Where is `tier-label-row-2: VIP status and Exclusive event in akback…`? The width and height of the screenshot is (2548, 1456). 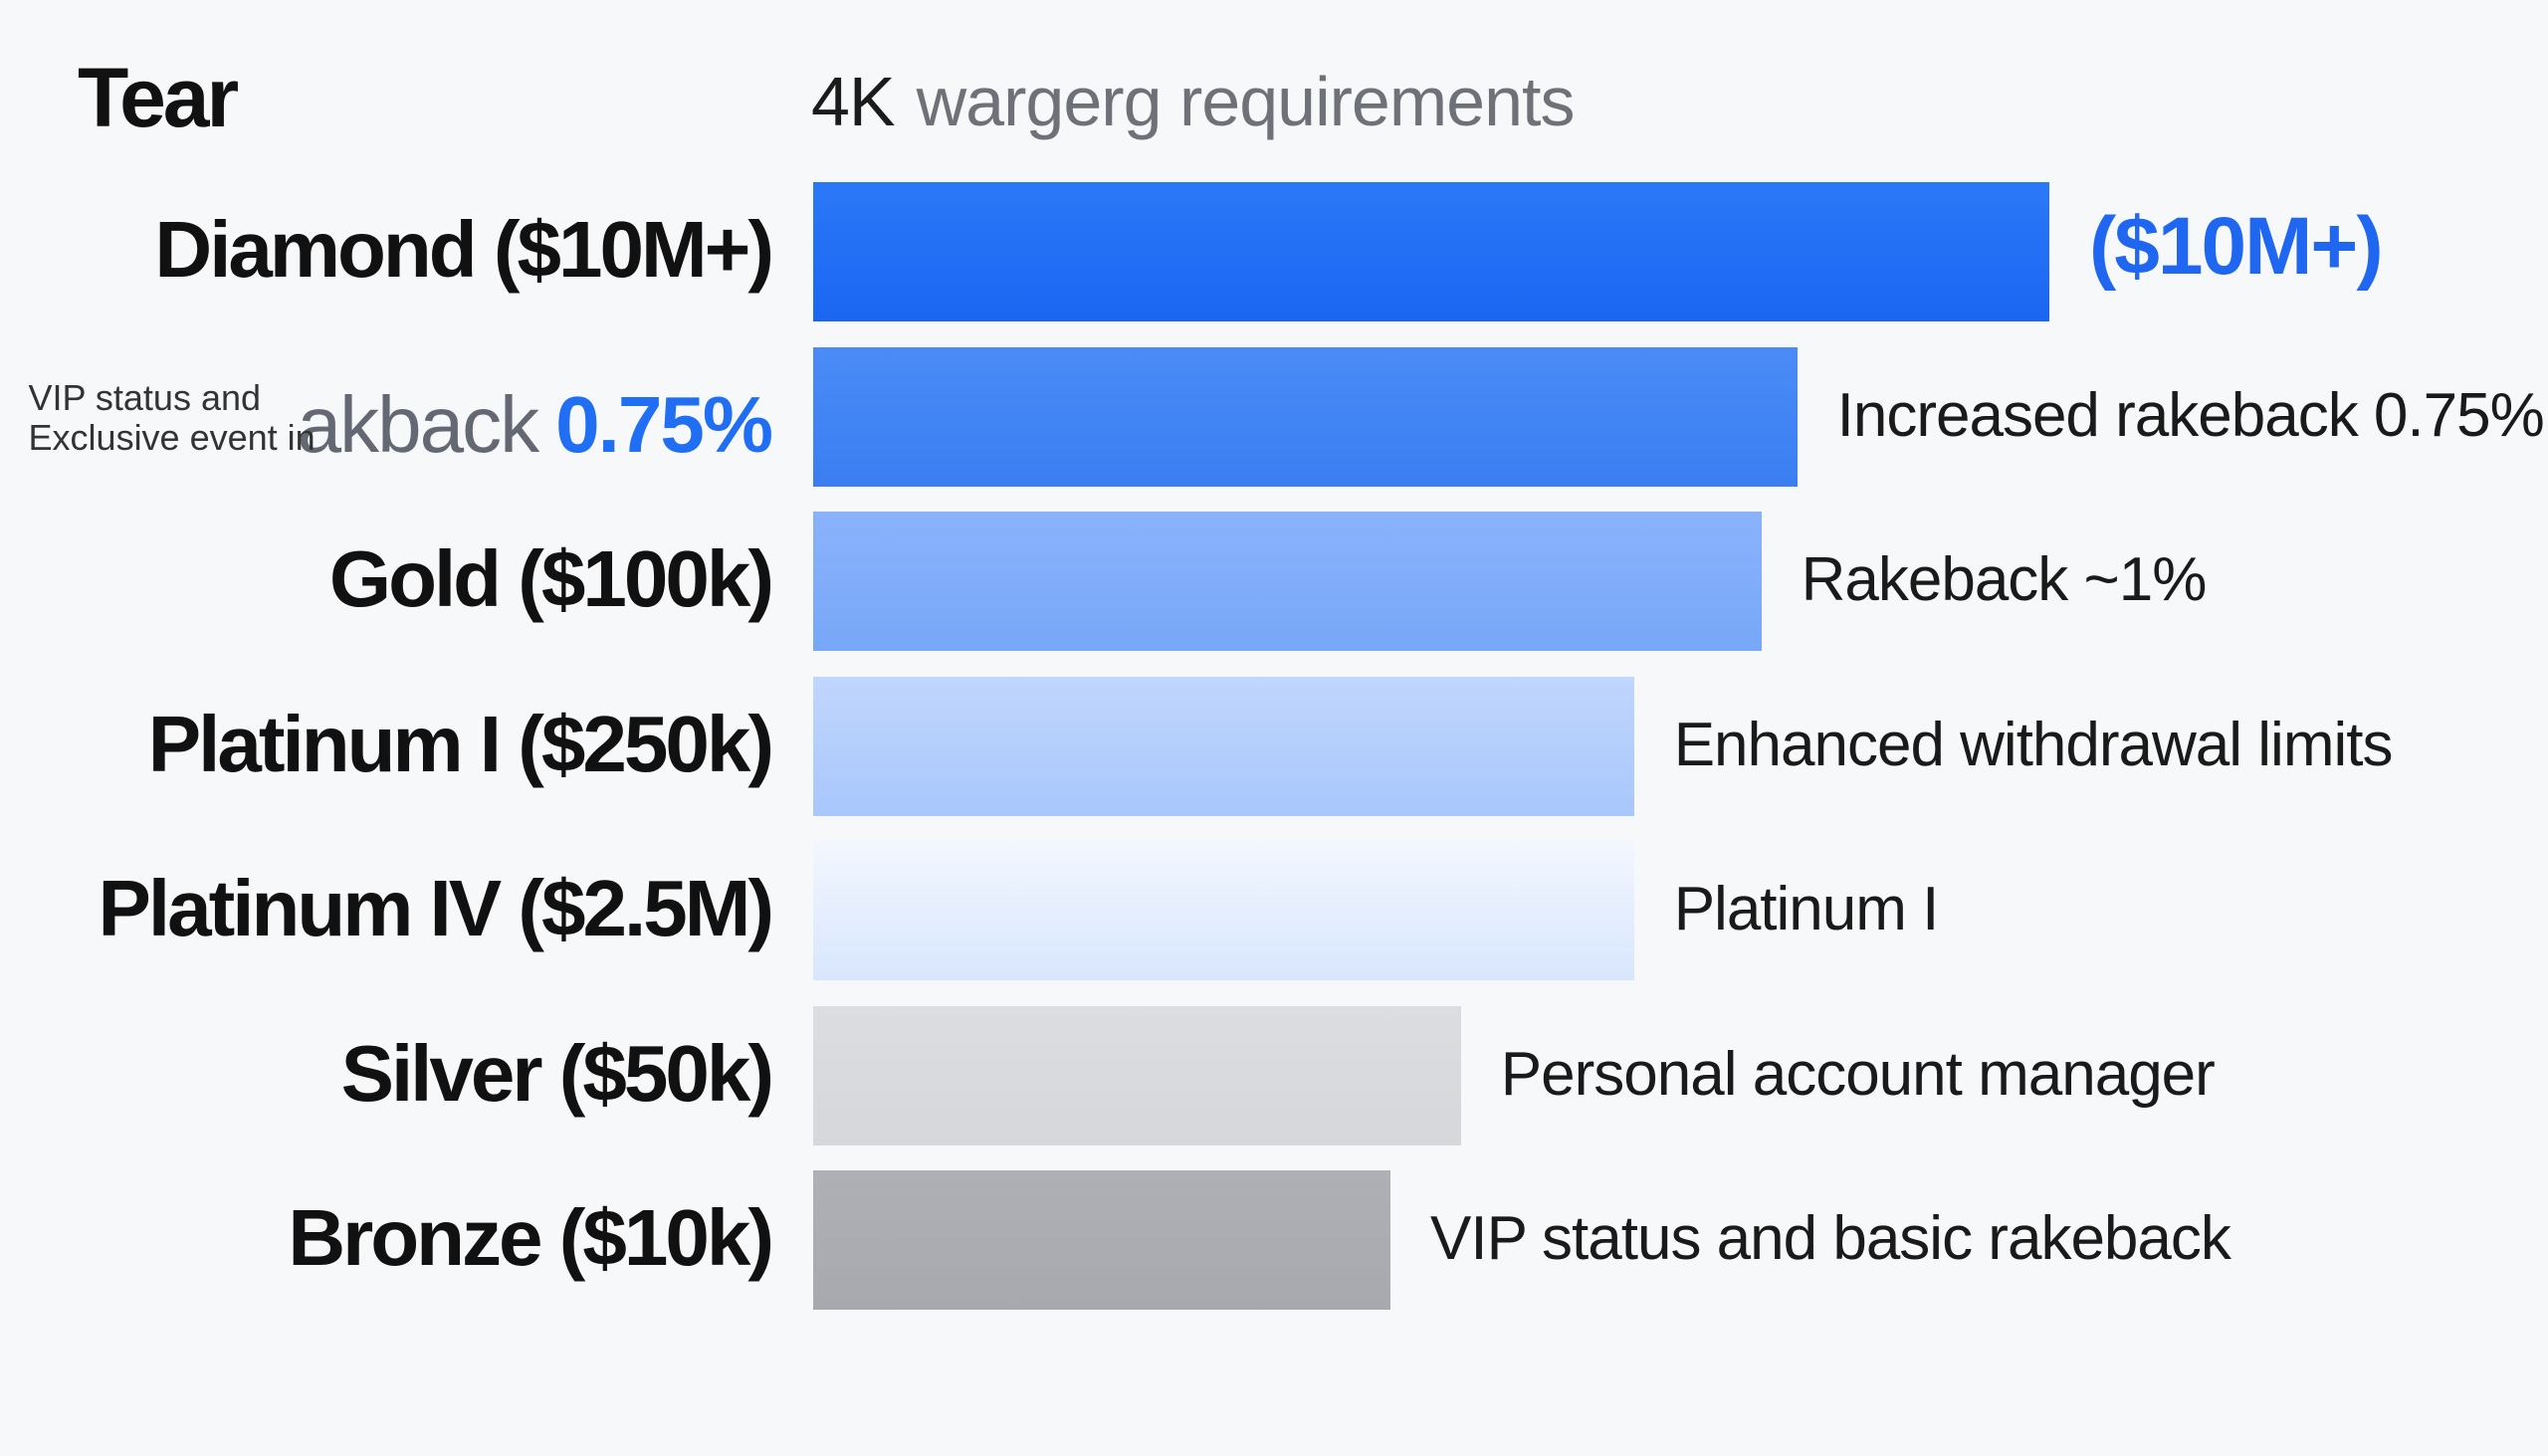
tier-label-row-2: VIP status and Exclusive event in akback… is located at coordinates (400, 423).